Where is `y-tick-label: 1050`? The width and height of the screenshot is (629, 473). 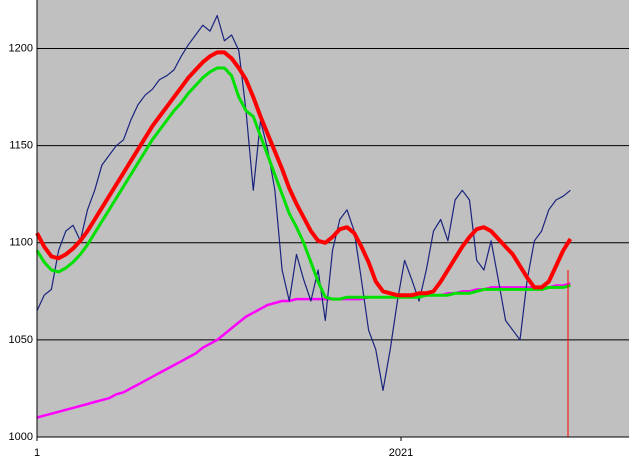 y-tick-label: 1050 is located at coordinates (21, 340).